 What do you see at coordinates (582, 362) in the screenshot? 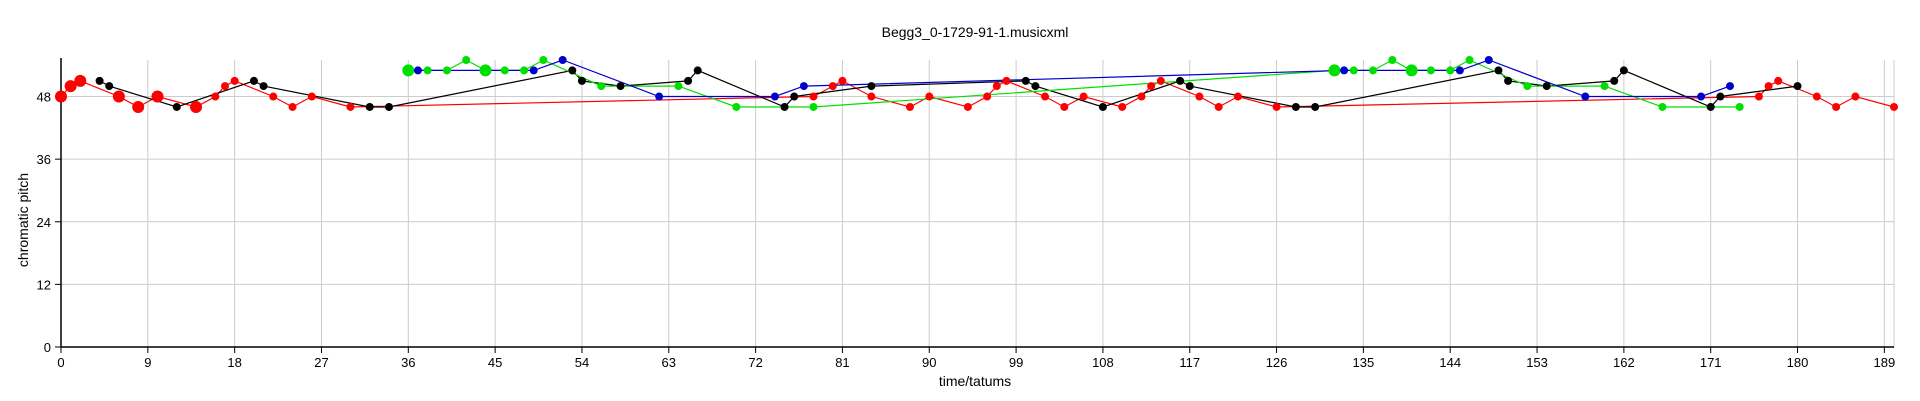
I see `x-tick-label: 54` at bounding box center [582, 362].